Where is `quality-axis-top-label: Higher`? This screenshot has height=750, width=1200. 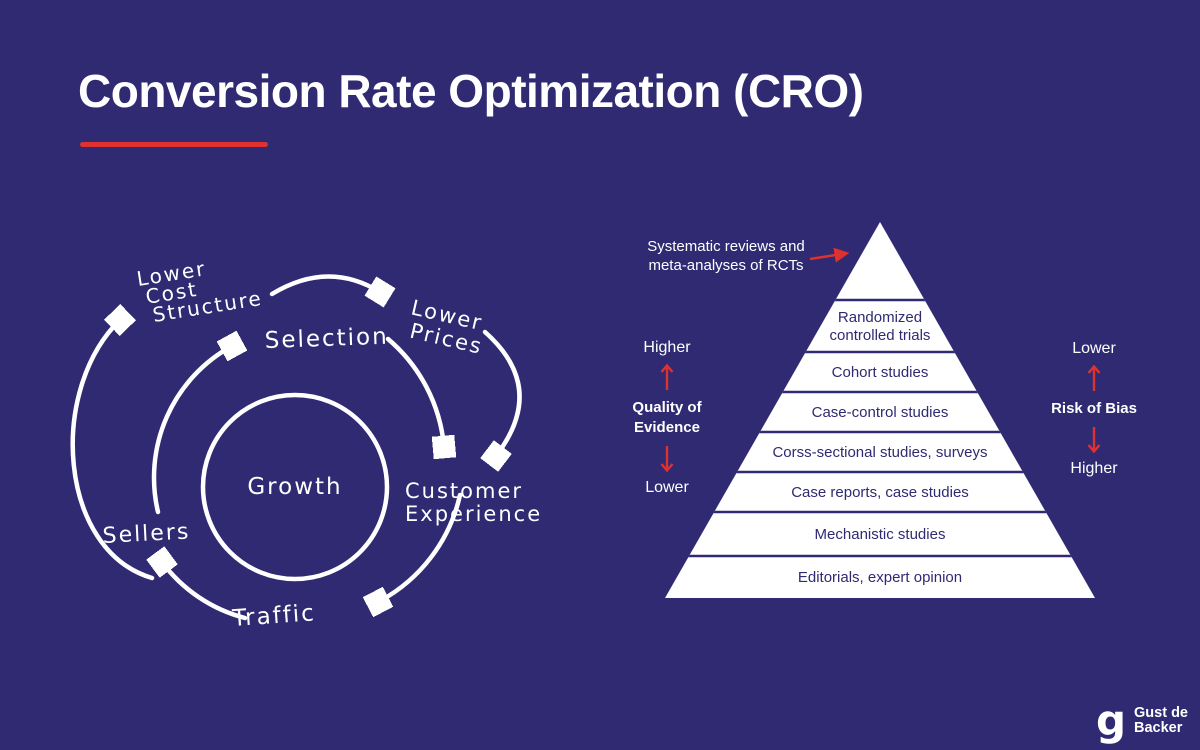
quality-axis-top-label: Higher is located at coordinates (667, 347).